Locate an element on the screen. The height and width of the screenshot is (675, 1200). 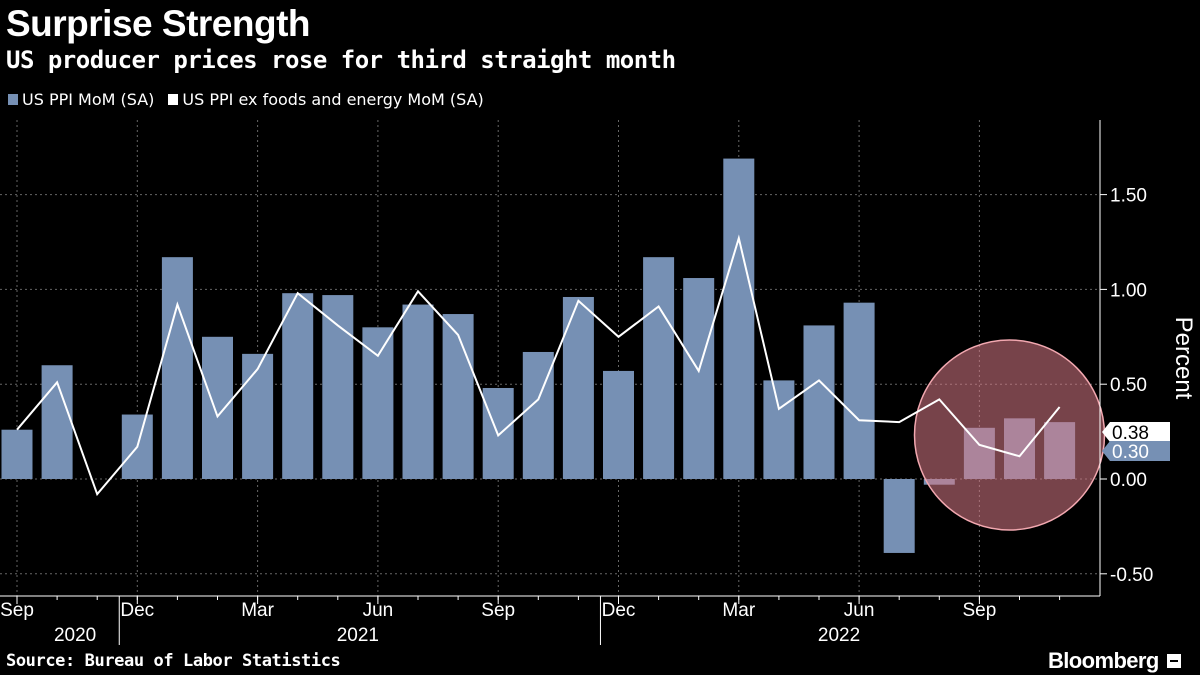
highlight-annotation is located at coordinates (1009, 435).